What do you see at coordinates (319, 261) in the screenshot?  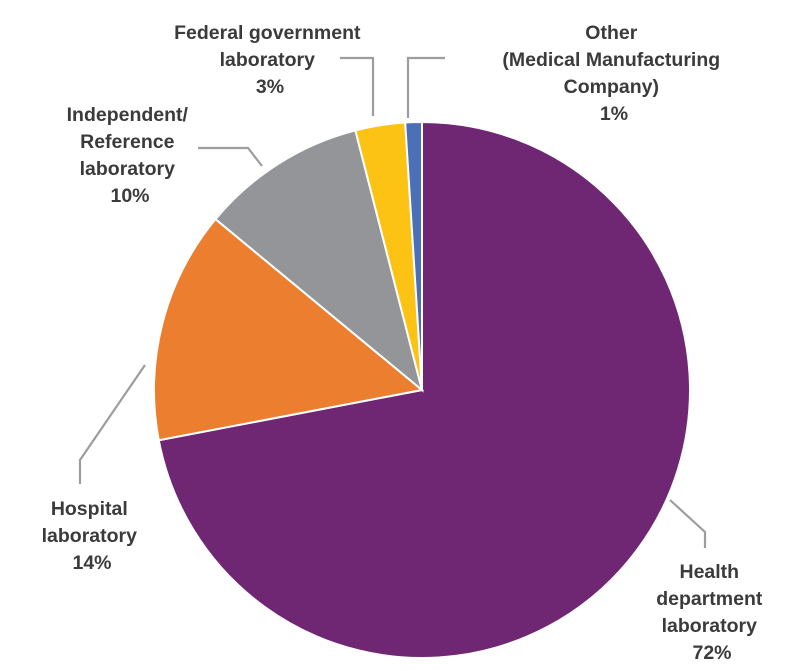 I see `pie-slice-independent-reference-laboratory` at bounding box center [319, 261].